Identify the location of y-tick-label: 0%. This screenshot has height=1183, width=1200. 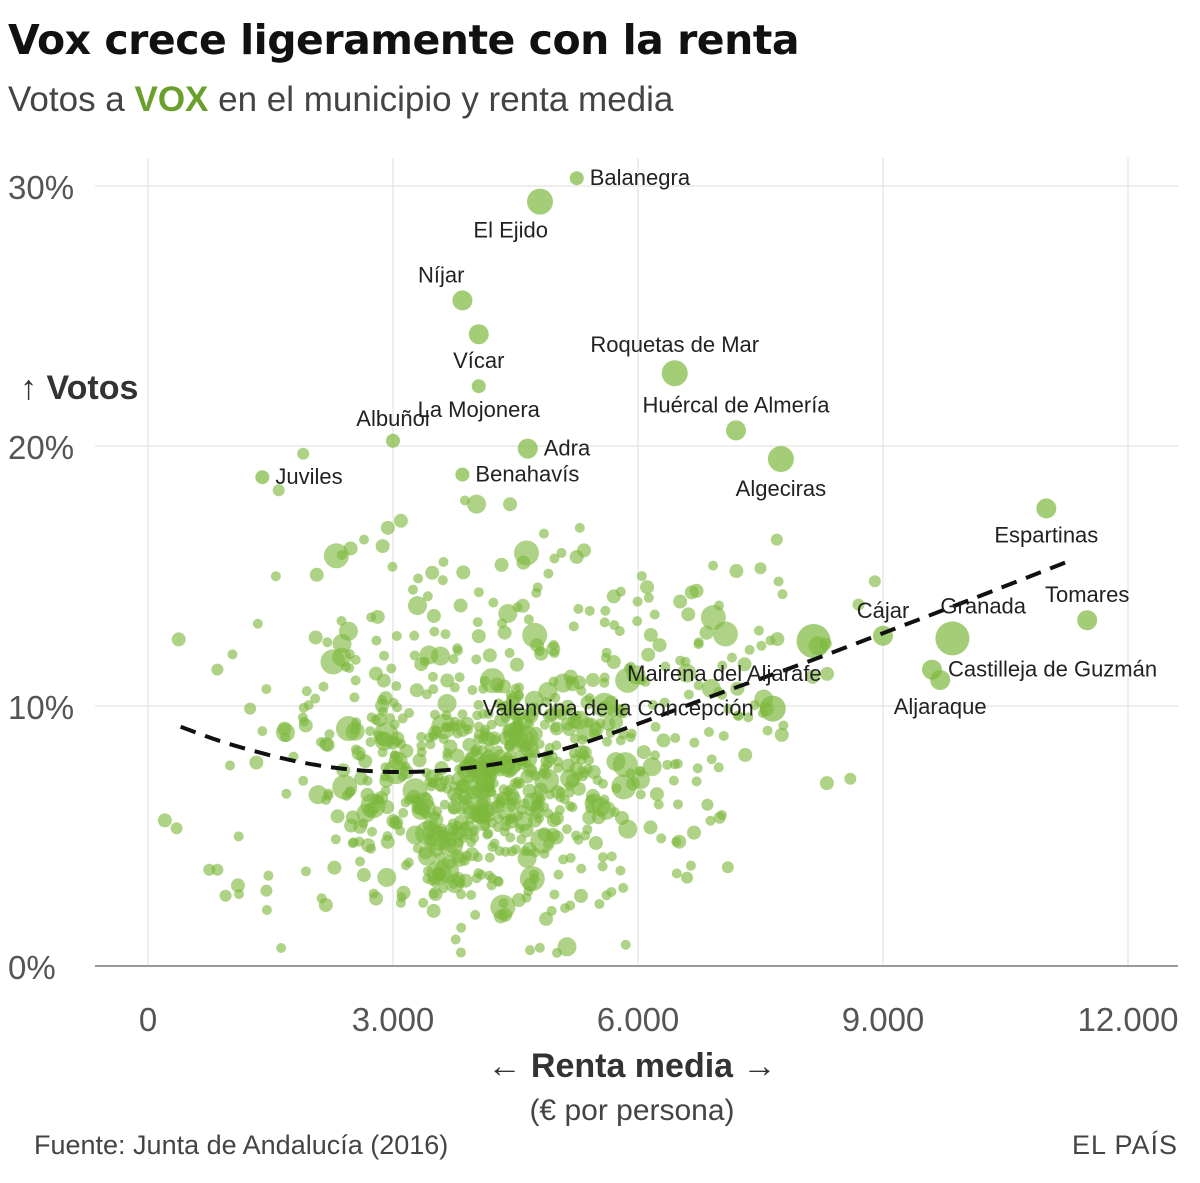
(32, 967).